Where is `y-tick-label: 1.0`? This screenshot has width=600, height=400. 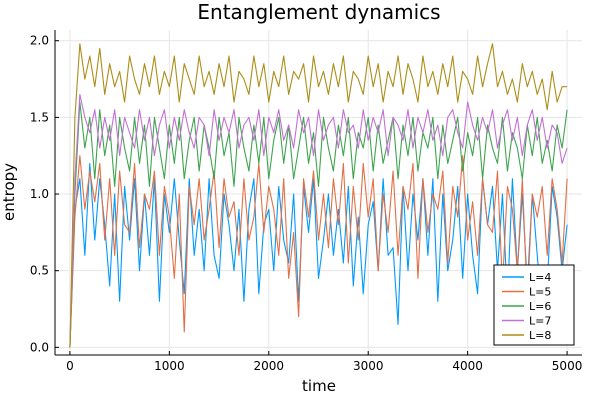 y-tick-label: 1.0 is located at coordinates (39, 194).